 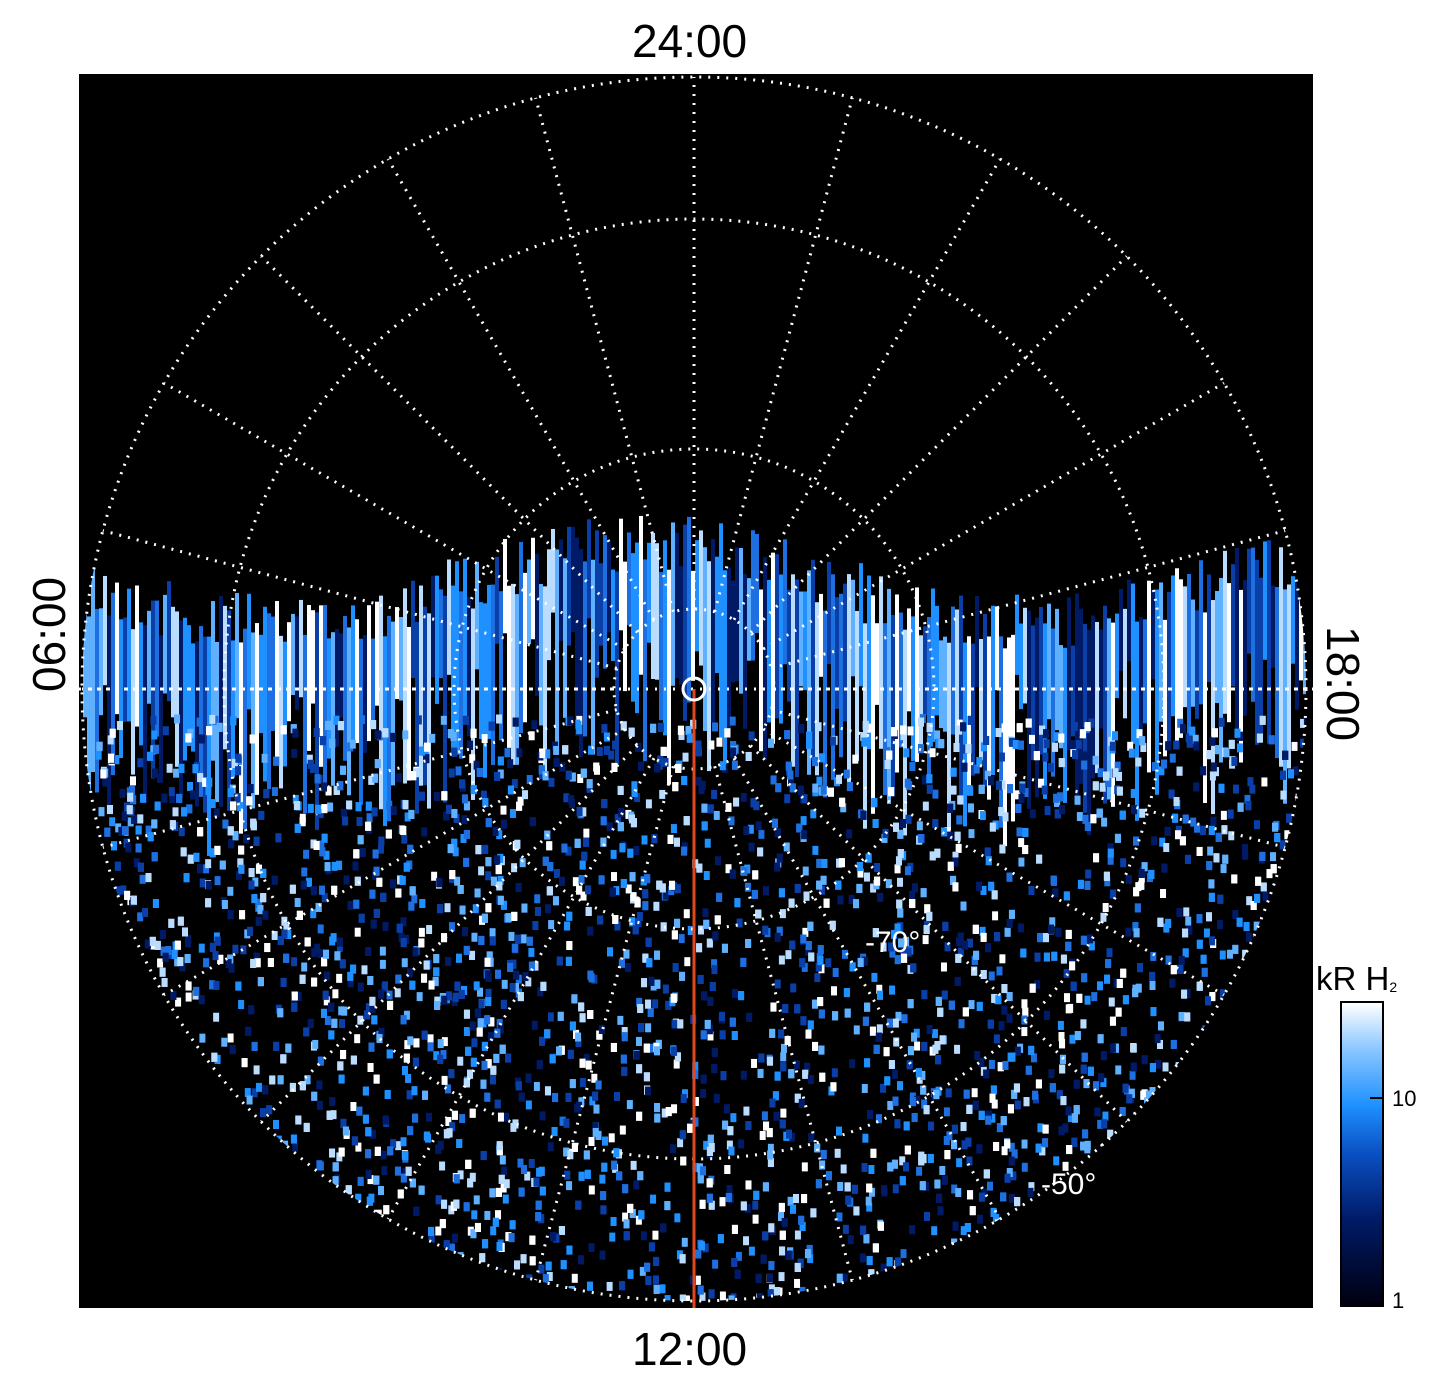 I want to click on colorbar-title-sub: 2, so click(x=1393, y=987).